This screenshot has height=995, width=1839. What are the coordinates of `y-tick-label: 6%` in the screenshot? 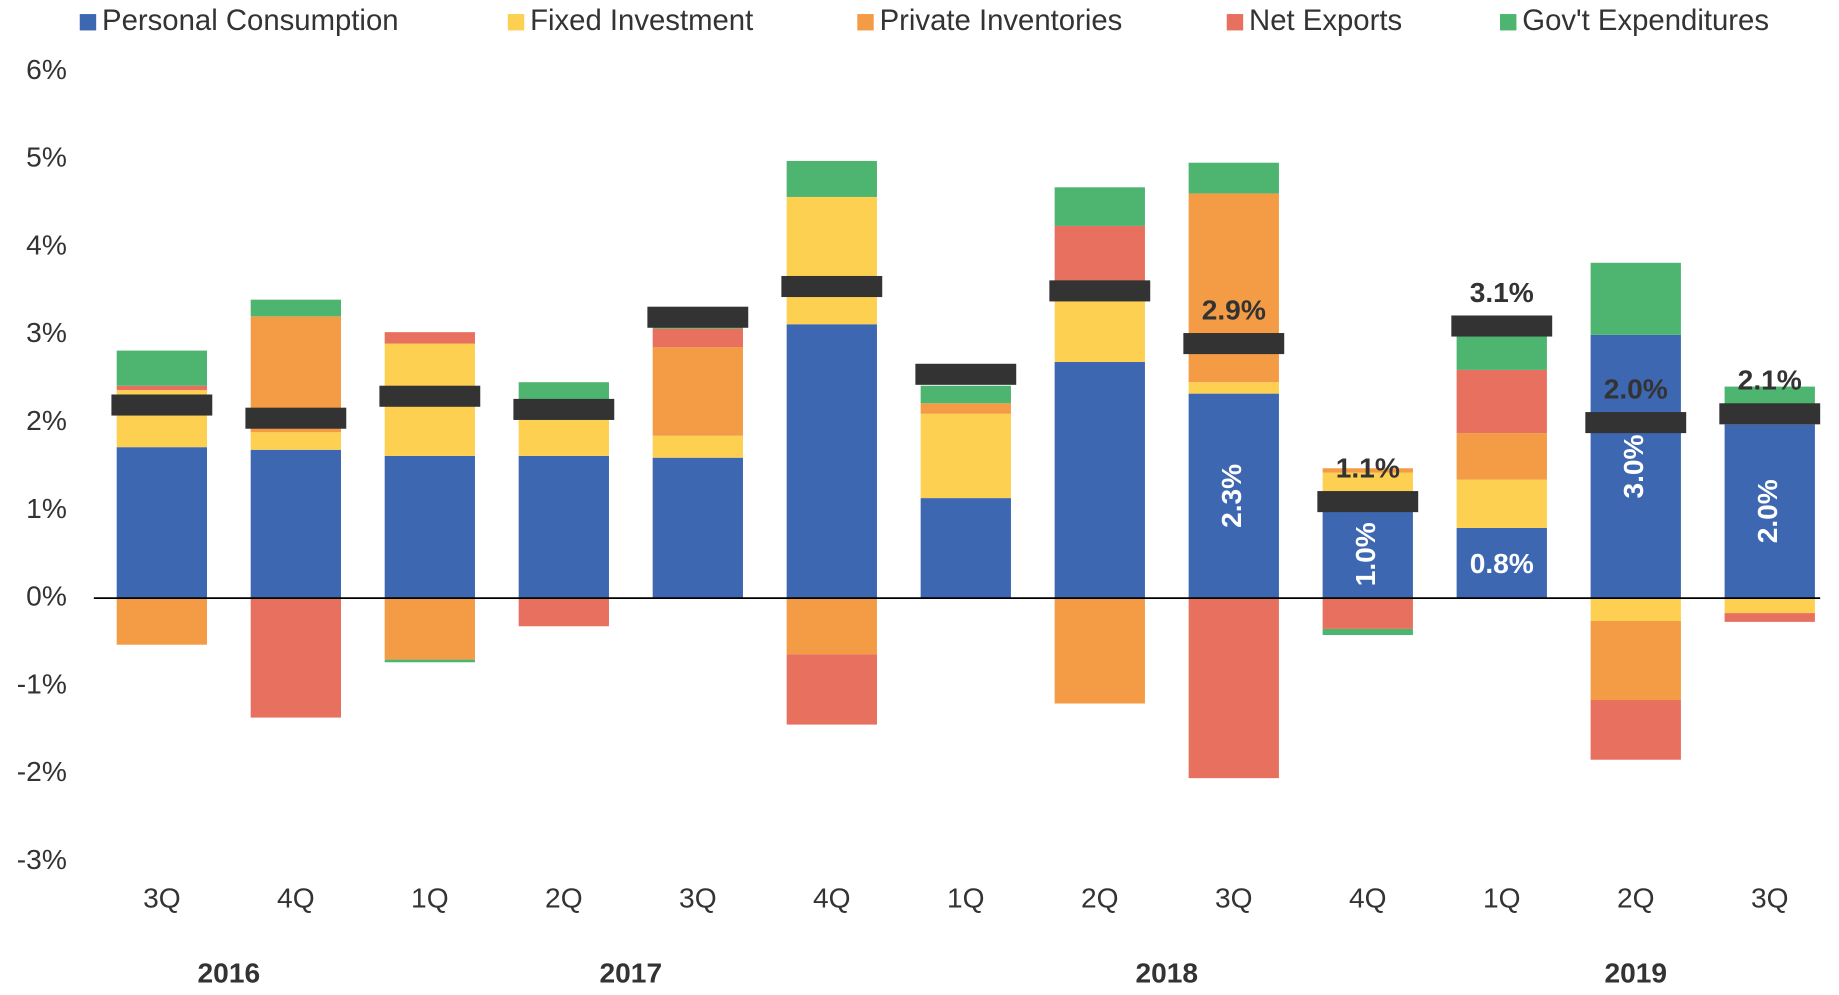 It's located at (46, 69).